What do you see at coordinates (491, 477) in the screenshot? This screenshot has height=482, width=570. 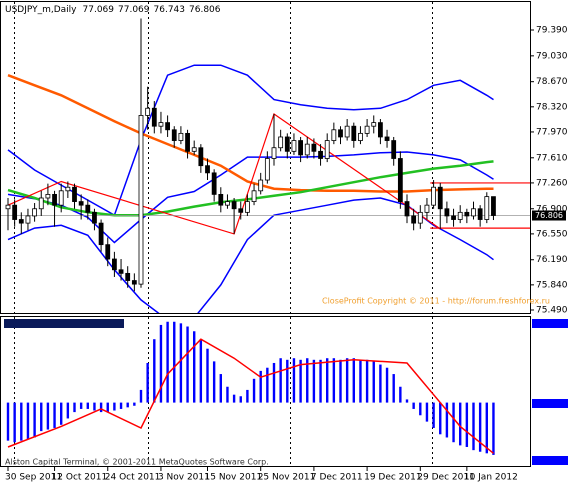 I see `x-tick-label: 10 Jan 2012` at bounding box center [491, 477].